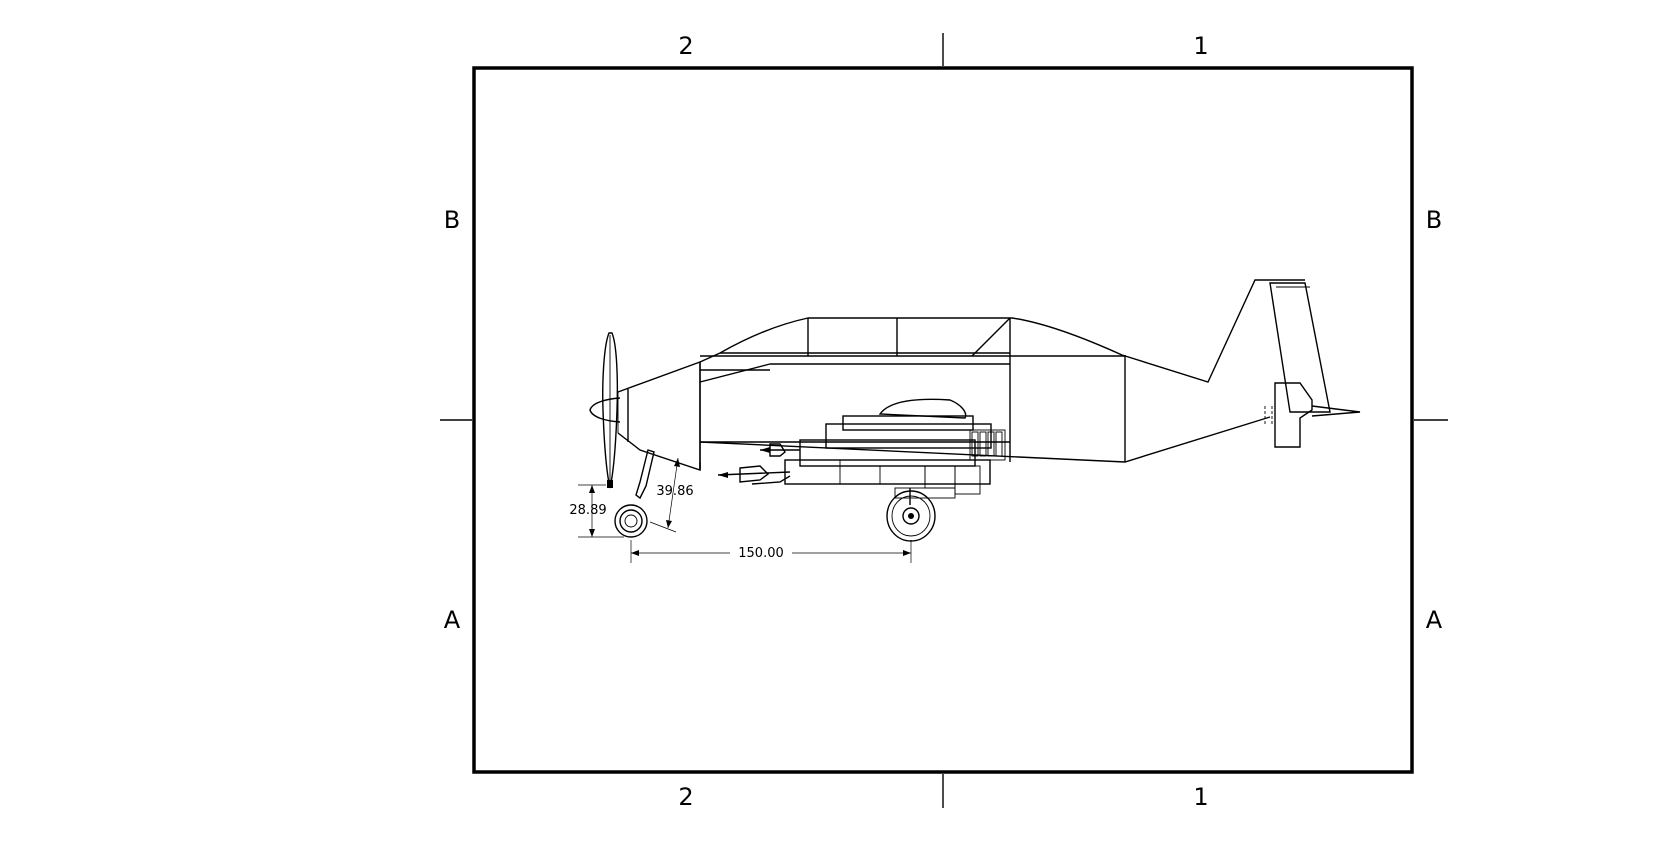  What do you see at coordinates (1002, 374) in the screenshot?
I see `fuselage` at bounding box center [1002, 374].